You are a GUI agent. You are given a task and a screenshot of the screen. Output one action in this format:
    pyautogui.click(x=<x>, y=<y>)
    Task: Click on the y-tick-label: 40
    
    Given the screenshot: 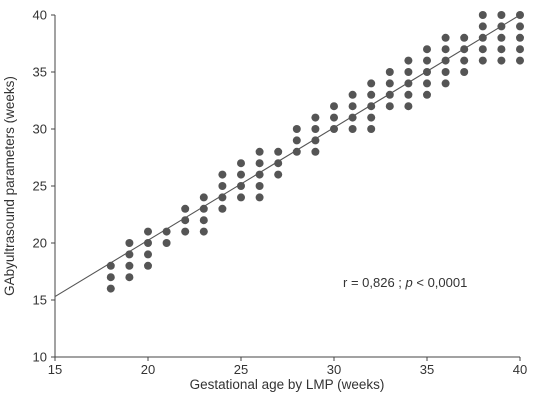 What is the action you would take?
    pyautogui.click(x=40, y=15)
    